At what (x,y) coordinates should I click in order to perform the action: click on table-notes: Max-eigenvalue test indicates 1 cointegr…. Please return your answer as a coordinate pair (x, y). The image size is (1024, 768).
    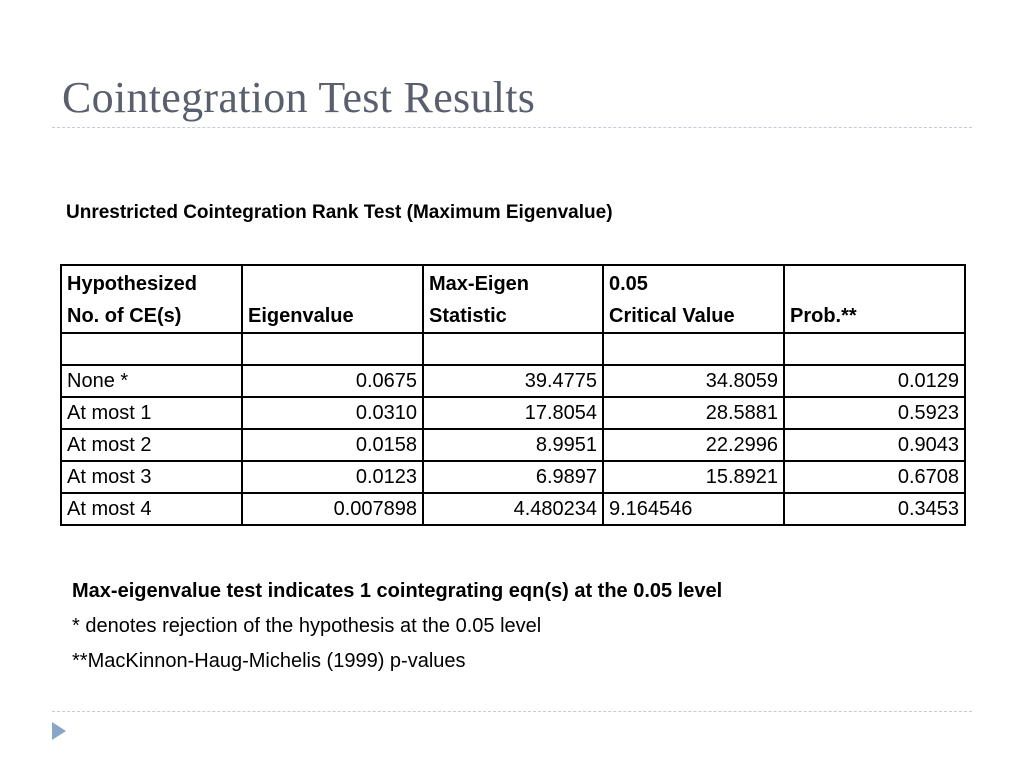
    Looking at the image, I should click on (397, 626).